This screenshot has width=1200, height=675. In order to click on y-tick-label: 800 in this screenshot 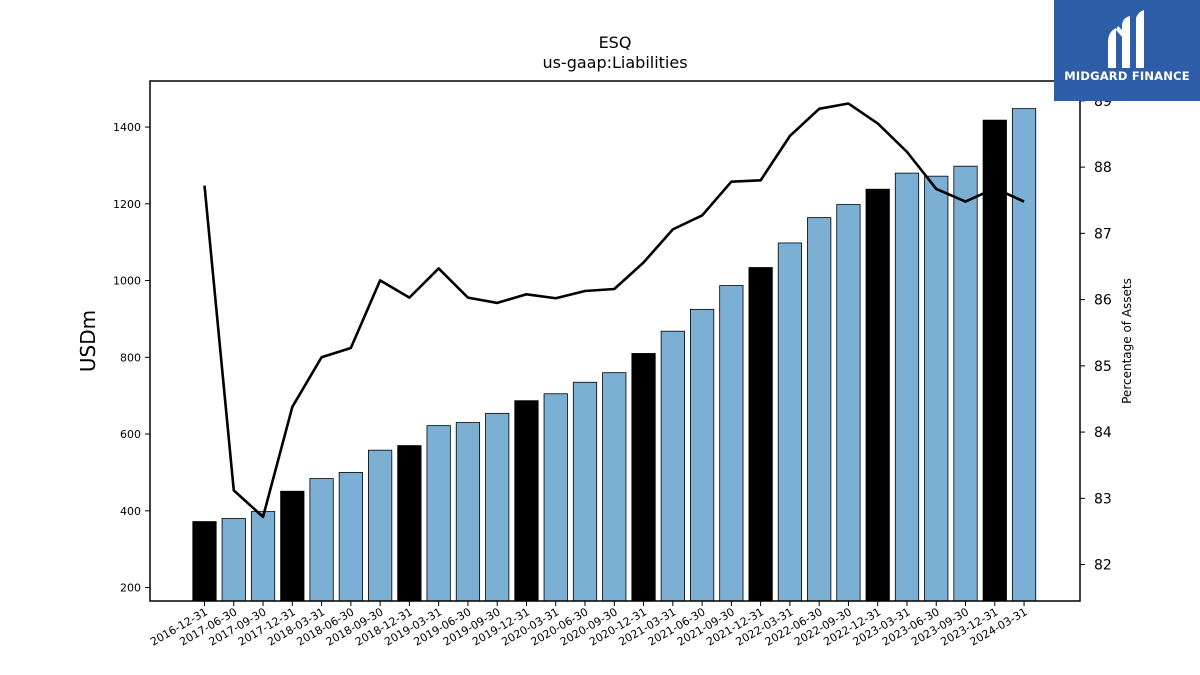, I will do `click(130, 357)`.